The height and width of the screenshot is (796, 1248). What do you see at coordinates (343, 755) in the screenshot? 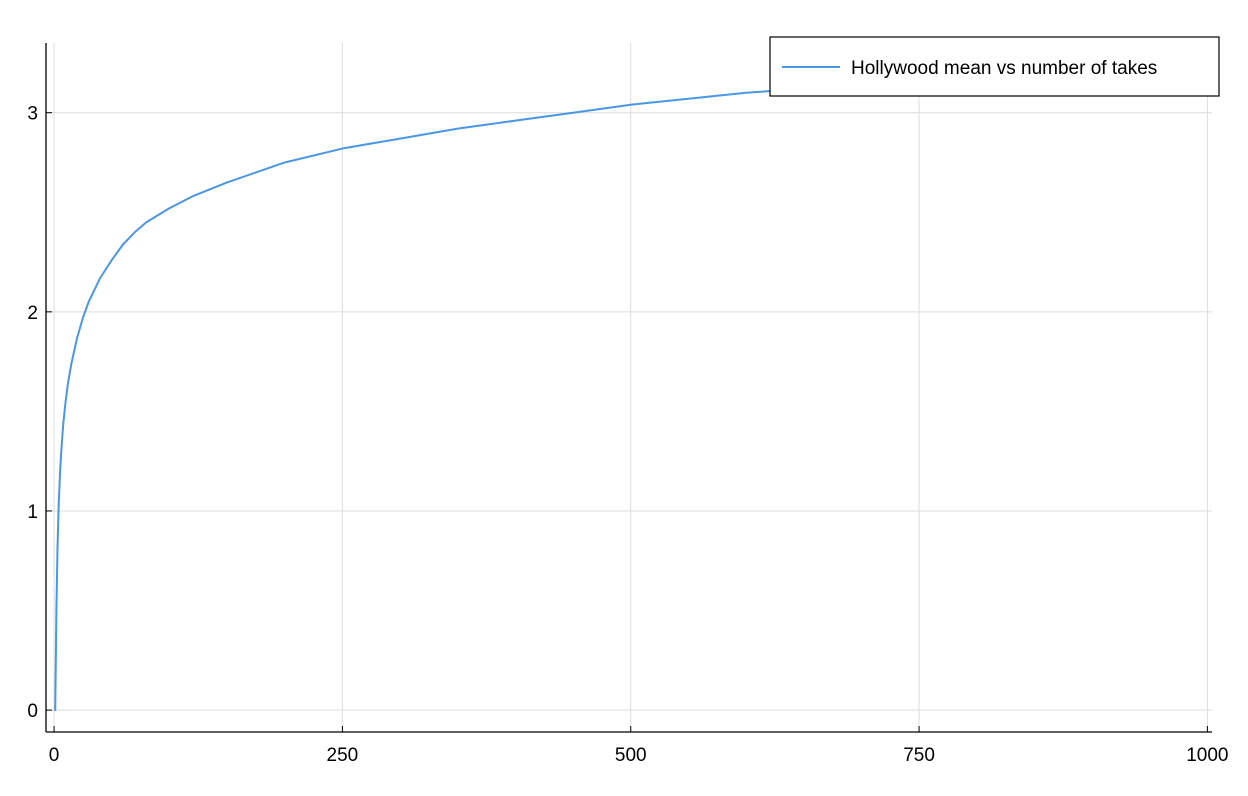
I see `x-tick-label: 250` at bounding box center [343, 755].